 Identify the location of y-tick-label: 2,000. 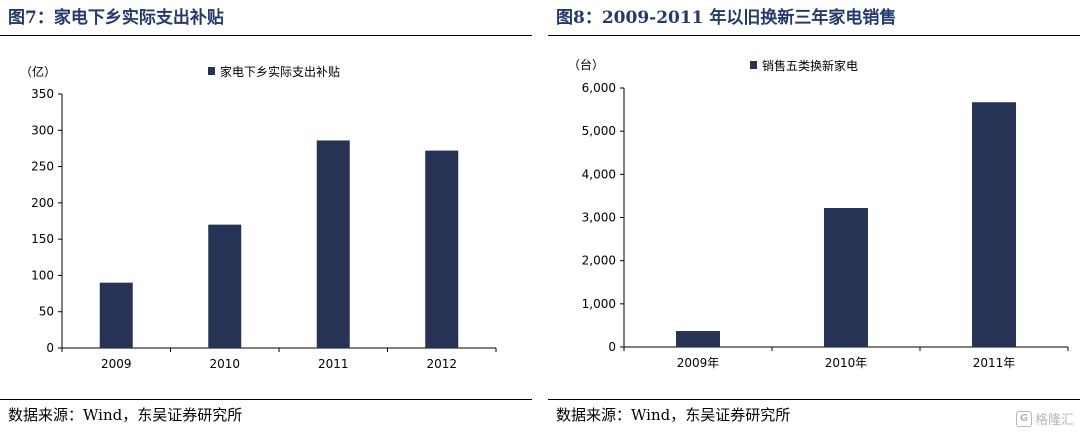
(599, 261).